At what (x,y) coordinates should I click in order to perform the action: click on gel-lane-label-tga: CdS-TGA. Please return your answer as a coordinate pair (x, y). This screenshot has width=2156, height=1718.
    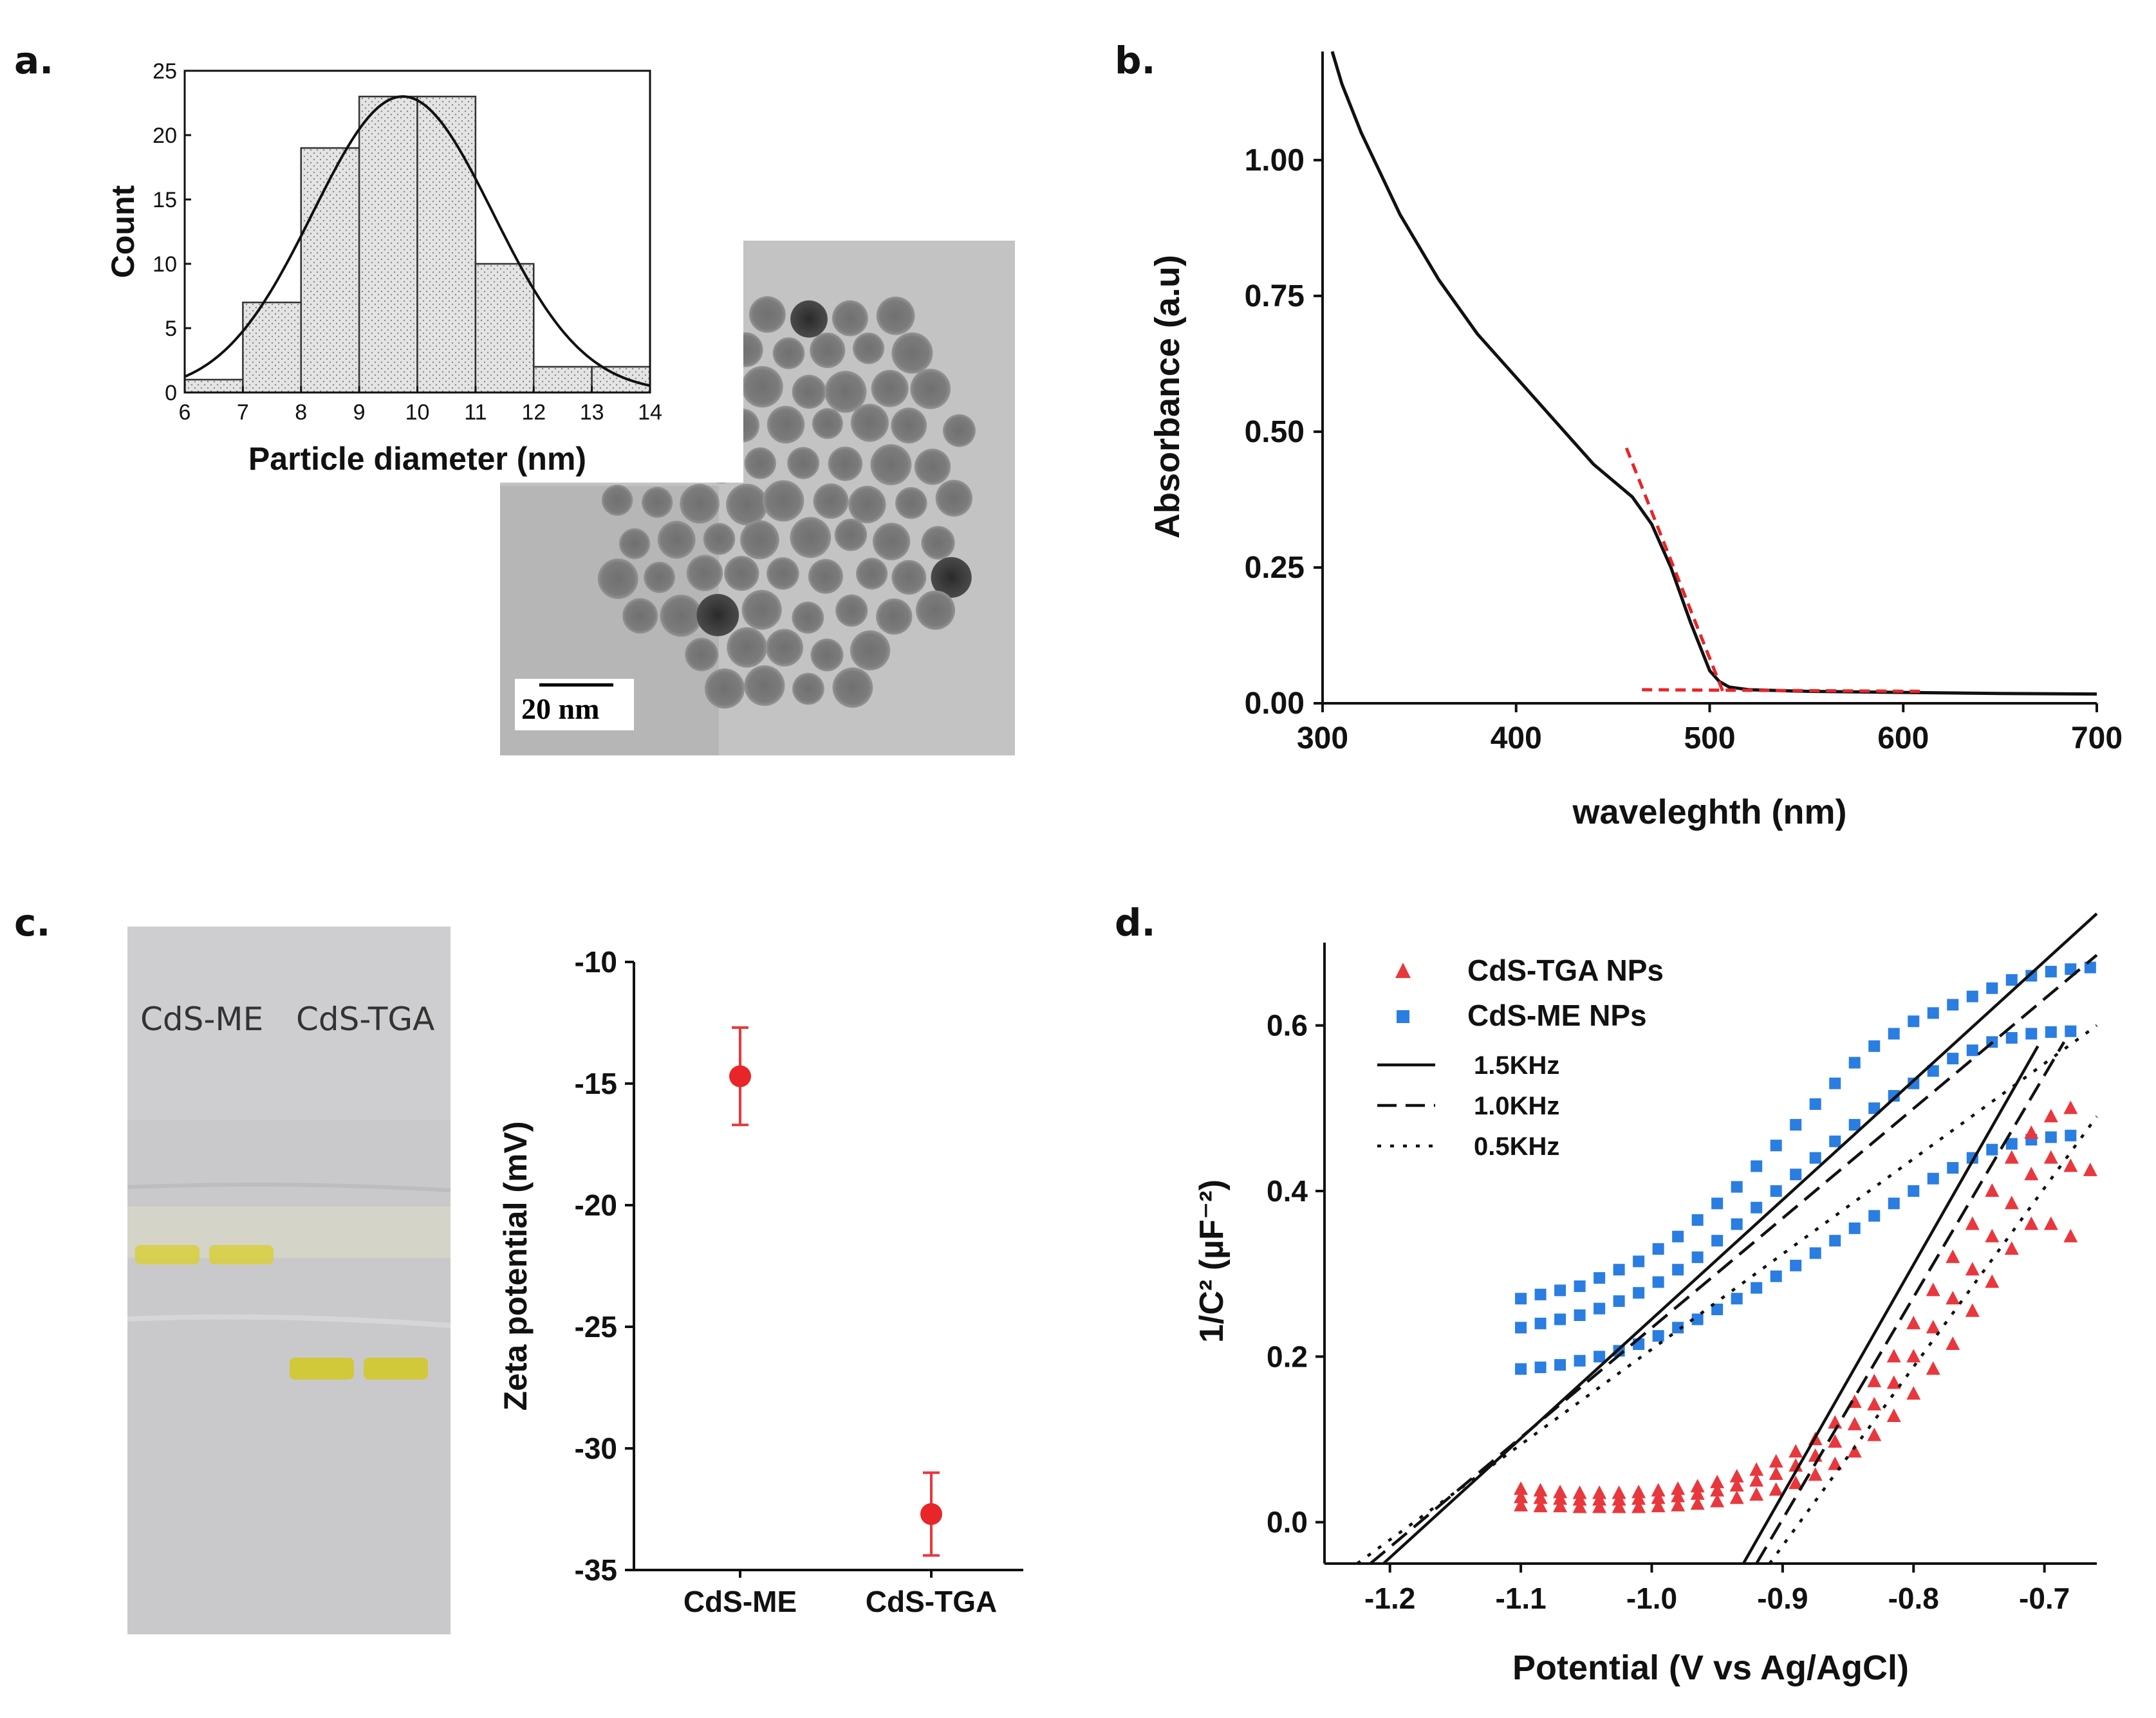
    Looking at the image, I should click on (365, 1019).